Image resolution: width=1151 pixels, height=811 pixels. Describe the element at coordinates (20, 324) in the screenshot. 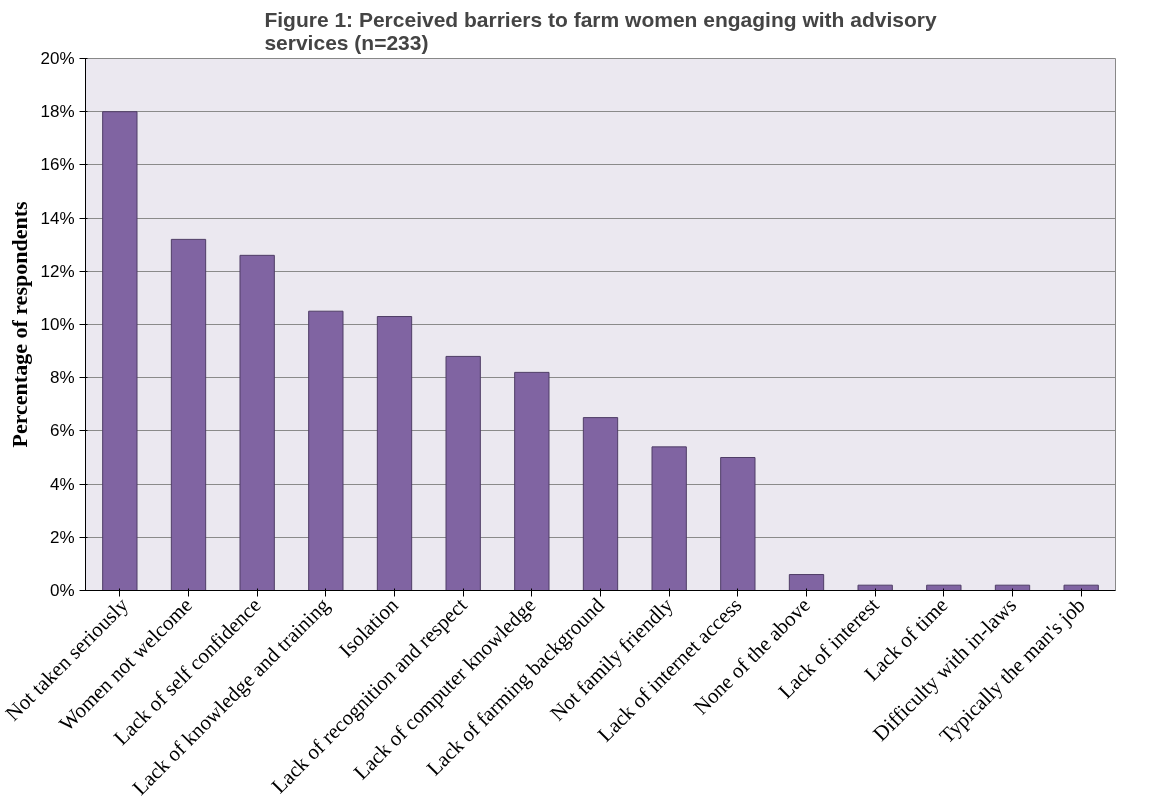

I see `y-axis-title: Percentage of respondents` at that location.